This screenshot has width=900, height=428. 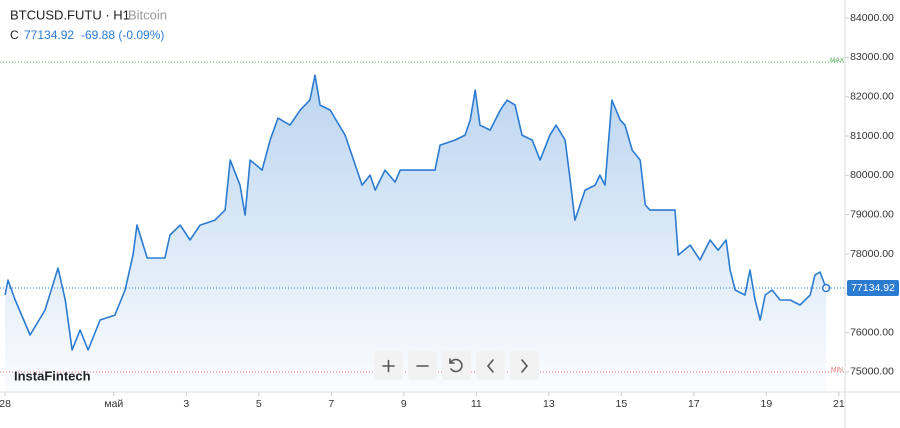 I want to click on zoom-in-button, so click(x=388, y=365).